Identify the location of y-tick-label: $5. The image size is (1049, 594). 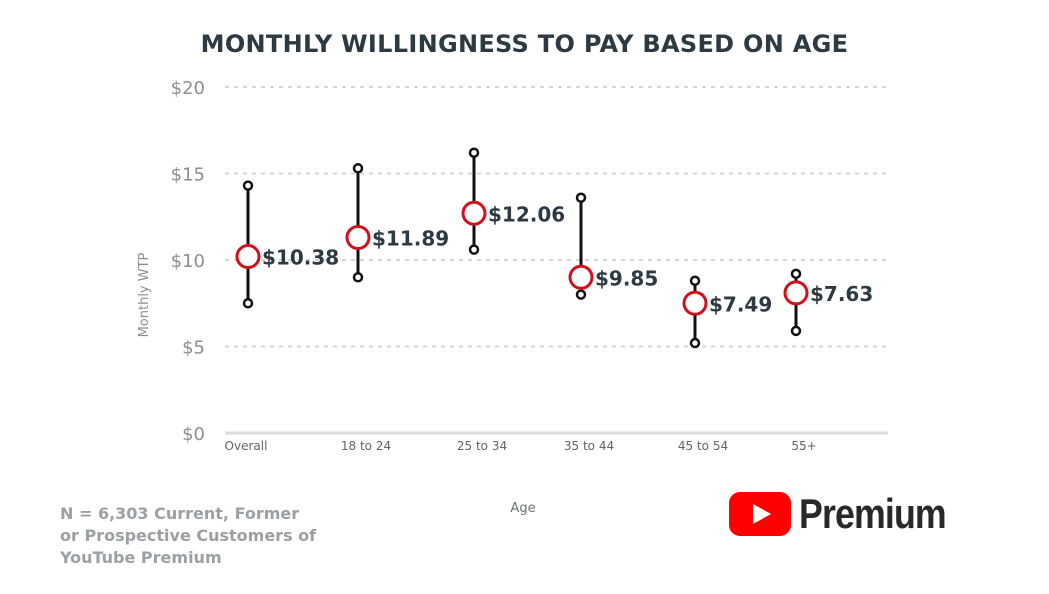
(193, 348).